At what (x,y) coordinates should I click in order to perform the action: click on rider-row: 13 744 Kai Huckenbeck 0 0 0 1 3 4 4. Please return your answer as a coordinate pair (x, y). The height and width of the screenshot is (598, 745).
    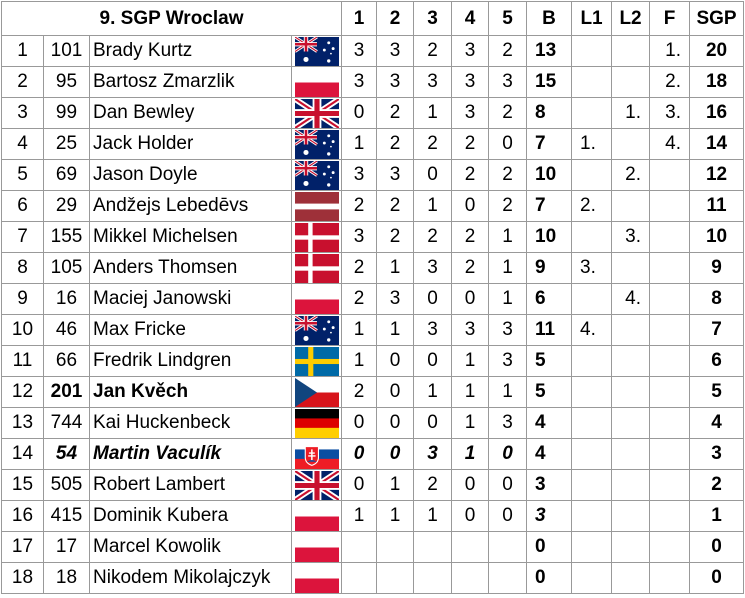
    Looking at the image, I should click on (373, 423).